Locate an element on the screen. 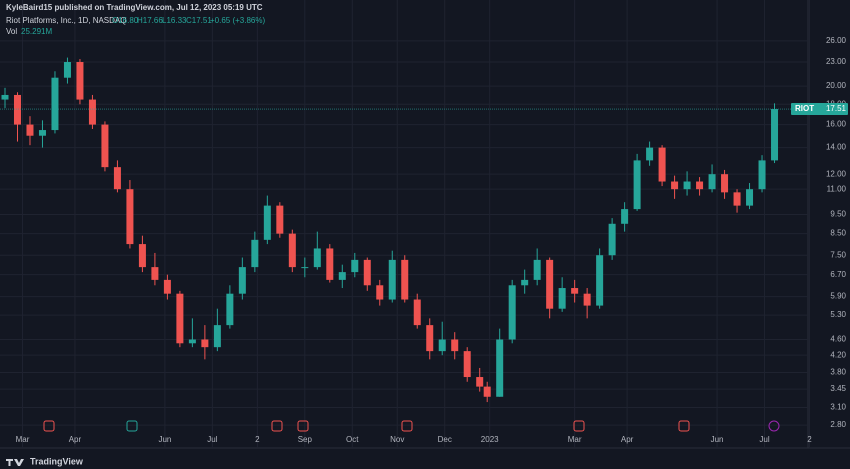 The height and width of the screenshot is (469, 850). ohlc-high: H17.66 is located at coordinates (150, 20).